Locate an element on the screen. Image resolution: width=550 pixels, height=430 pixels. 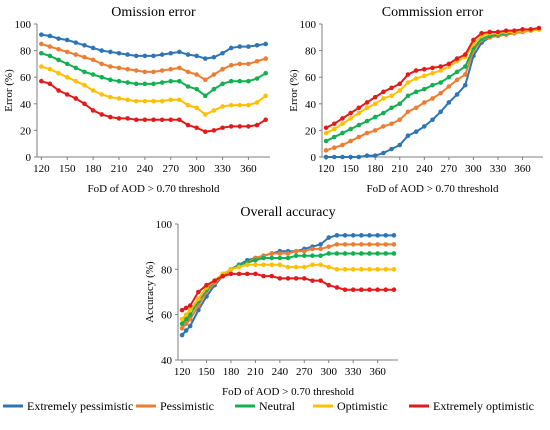
x-tick-label: 330 is located at coordinates (353, 372).